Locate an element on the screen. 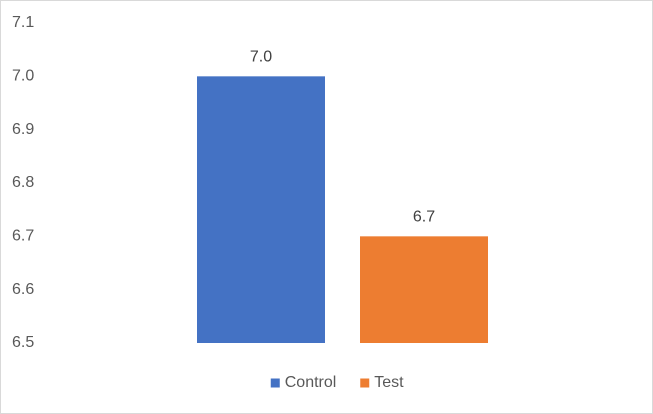  y-tick-label: 6.8 is located at coordinates (23, 182).